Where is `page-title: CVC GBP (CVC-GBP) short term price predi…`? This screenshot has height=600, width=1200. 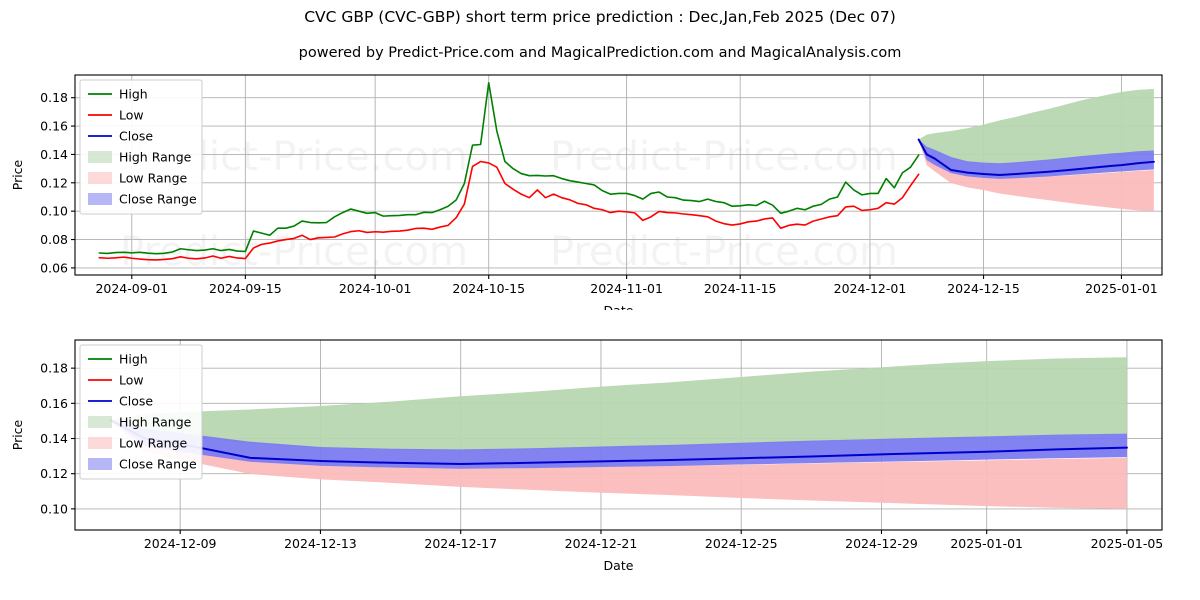
page-title: CVC GBP (CVC-GBP) short term price predi… is located at coordinates (600, 17).